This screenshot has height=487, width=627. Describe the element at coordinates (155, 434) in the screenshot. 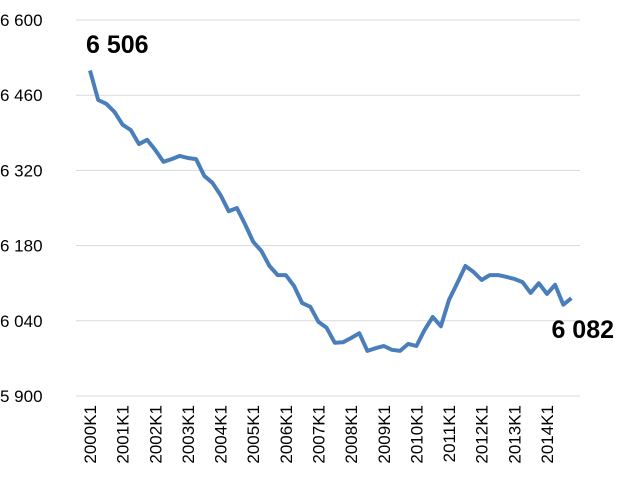

I see `x-tick-label: 2002K1` at that location.